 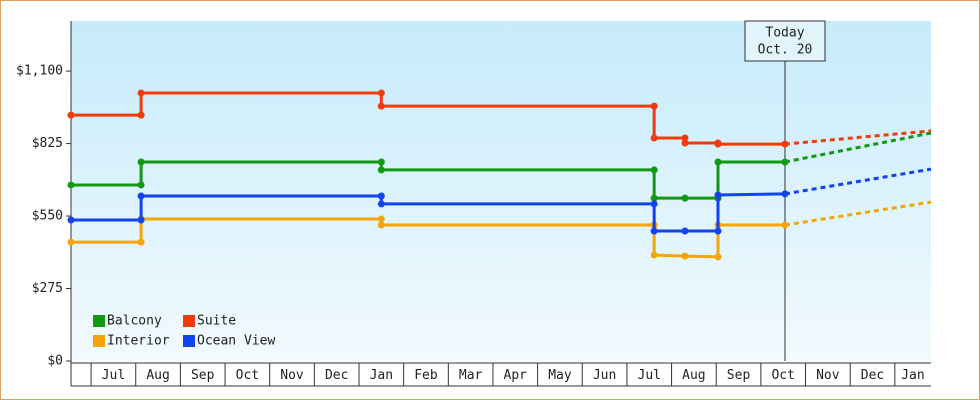 I want to click on y-tick-label: $1,100, so click(x=39, y=71).